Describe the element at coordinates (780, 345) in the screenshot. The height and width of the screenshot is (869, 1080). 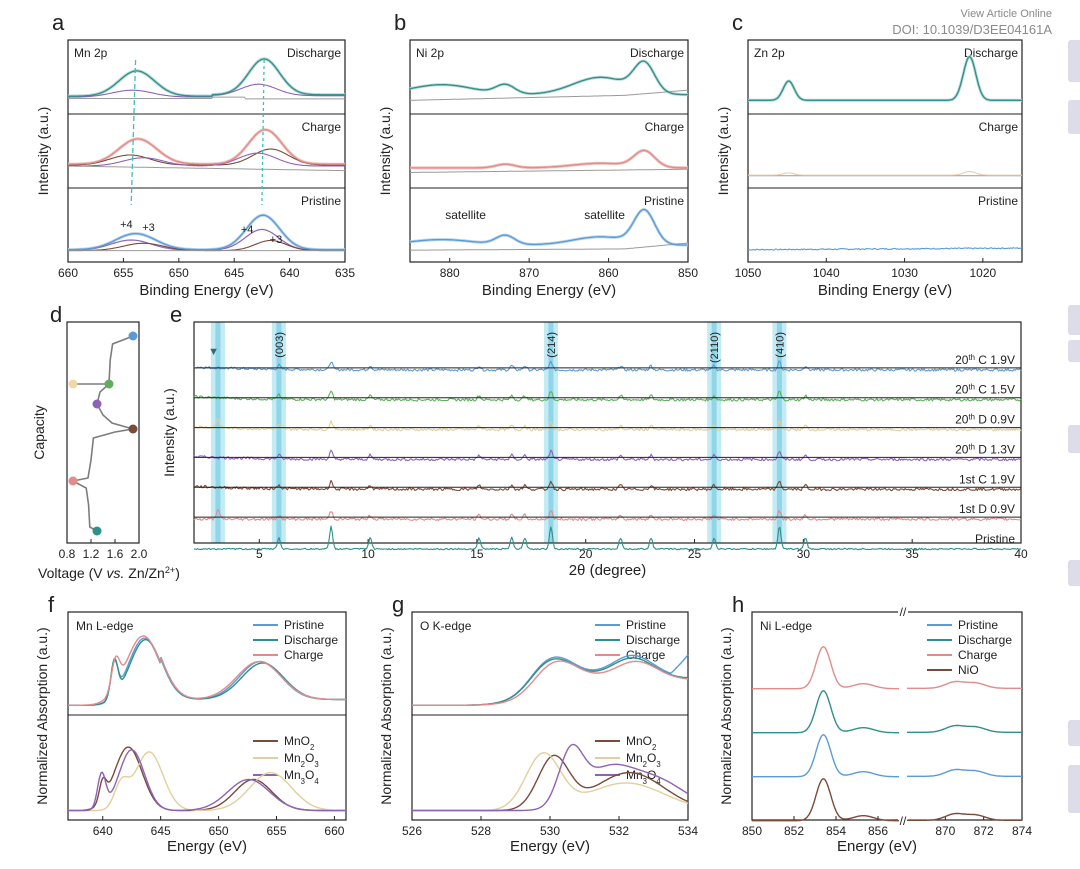
I see `reflection-label: (410)` at that location.